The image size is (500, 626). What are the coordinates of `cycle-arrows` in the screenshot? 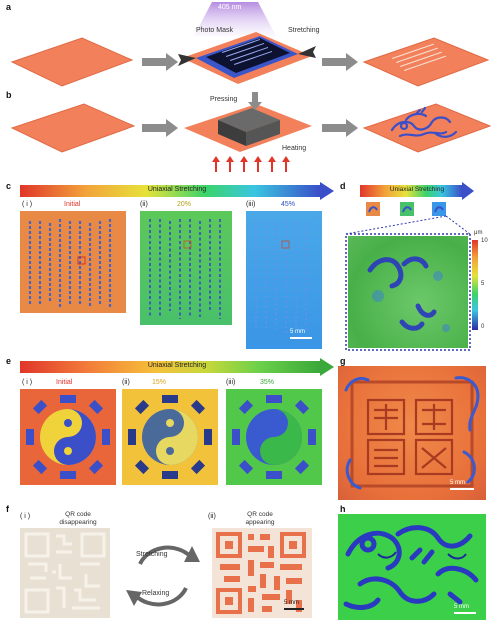 It's located at (163, 576).